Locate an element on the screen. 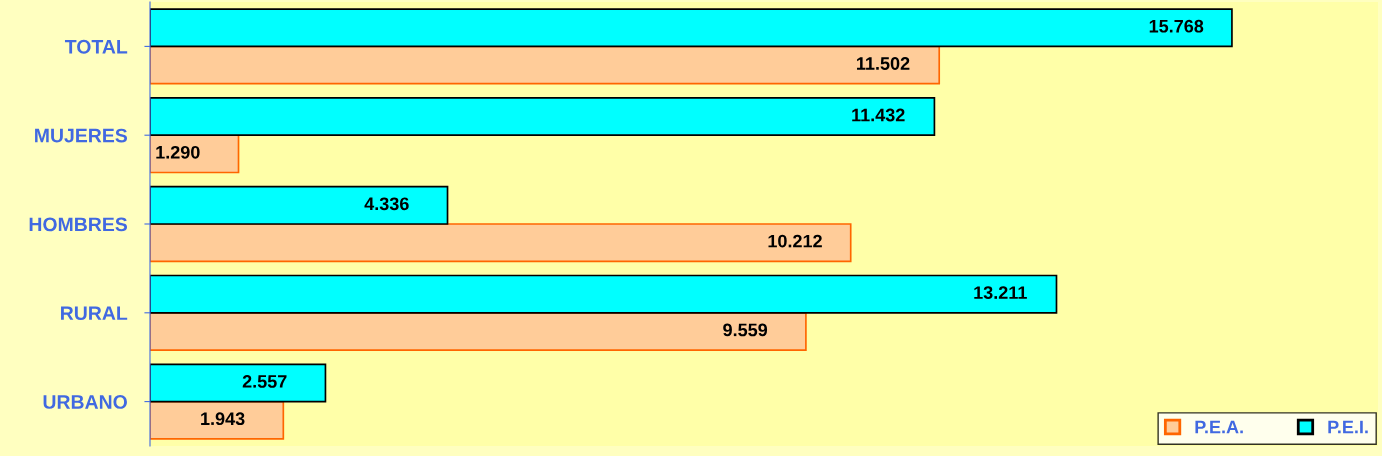 The width and height of the screenshot is (1382, 456). data-label: 9.559 is located at coordinates (745, 330).